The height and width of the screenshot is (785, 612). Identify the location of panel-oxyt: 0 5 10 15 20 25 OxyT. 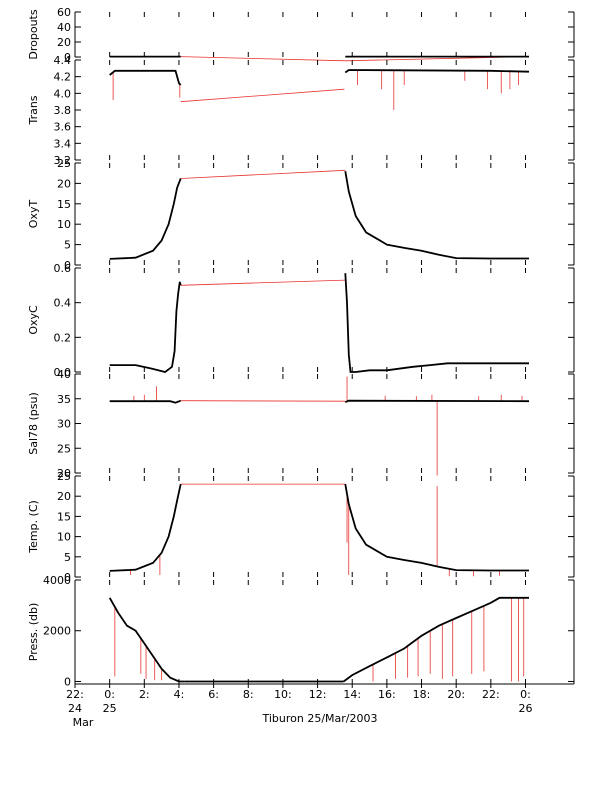
(301, 214).